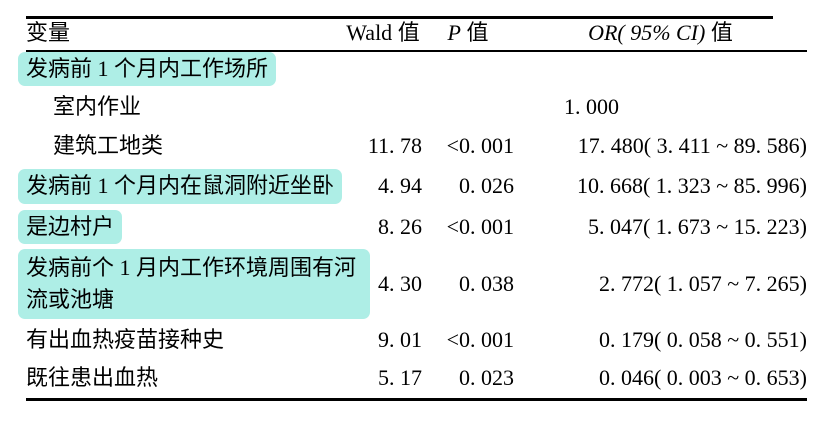 The width and height of the screenshot is (822, 428). I want to click on cell-wald: 4. 30, so click(400, 283).